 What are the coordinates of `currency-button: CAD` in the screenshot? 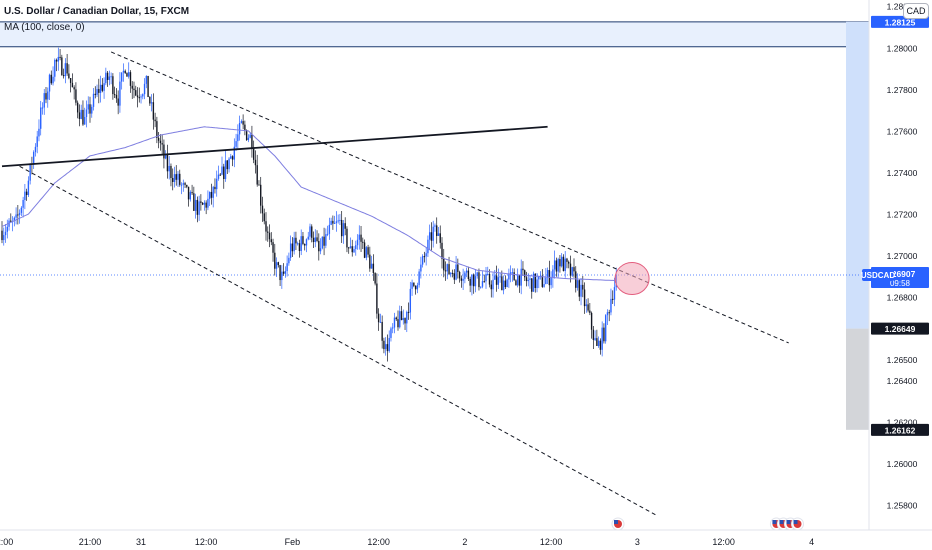 It's located at (916, 11).